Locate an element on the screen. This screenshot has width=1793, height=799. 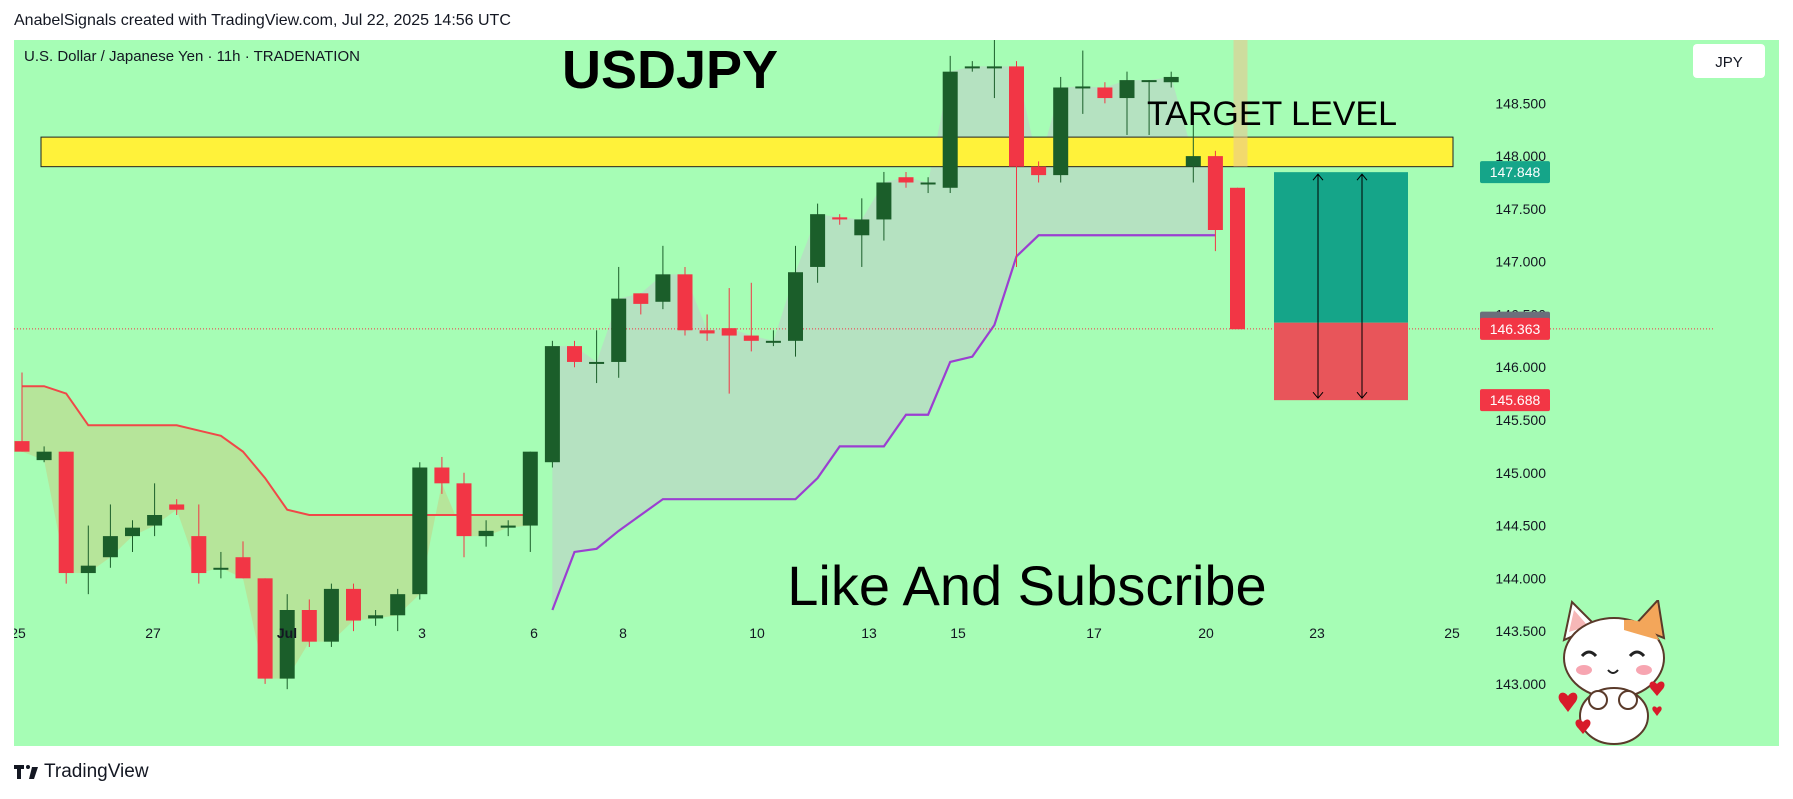
cloud-red-line is located at coordinates (276, 450).